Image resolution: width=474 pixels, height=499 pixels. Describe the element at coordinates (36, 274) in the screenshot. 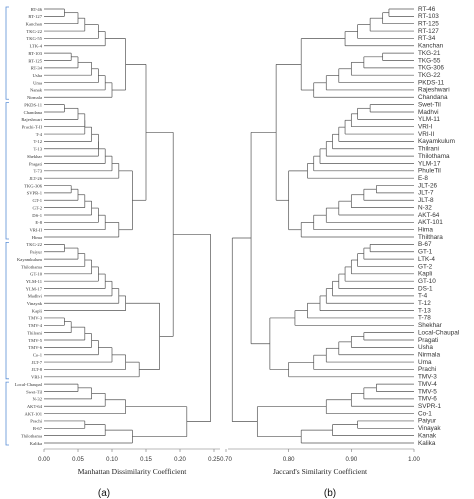

I see `panel-a-leaf-label: GT-10` at that location.